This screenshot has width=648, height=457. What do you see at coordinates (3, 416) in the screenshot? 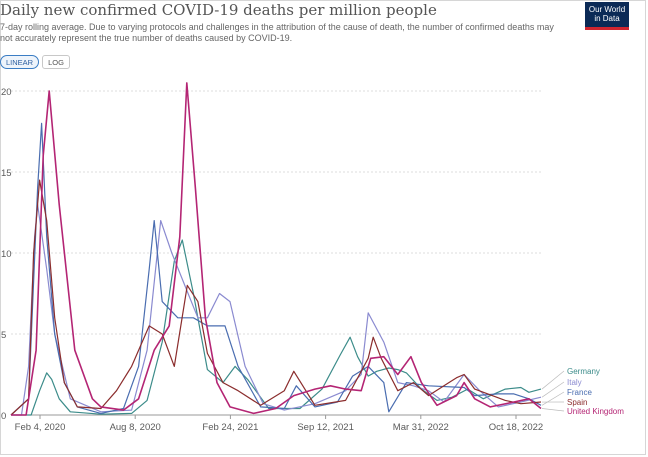
I see `y-tick-label: 0` at bounding box center [3, 416].